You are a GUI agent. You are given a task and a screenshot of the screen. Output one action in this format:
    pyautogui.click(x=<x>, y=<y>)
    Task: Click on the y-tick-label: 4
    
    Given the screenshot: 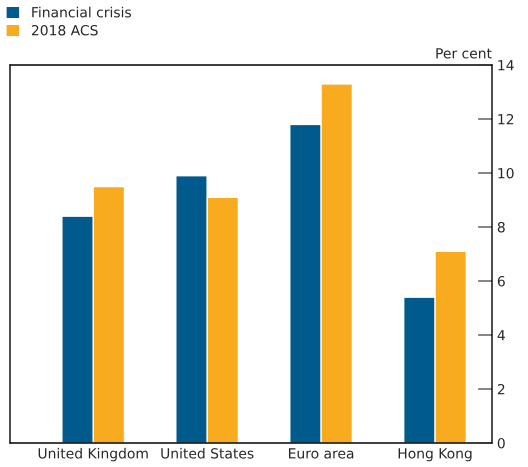 What is the action you would take?
    pyautogui.click(x=501, y=335)
    